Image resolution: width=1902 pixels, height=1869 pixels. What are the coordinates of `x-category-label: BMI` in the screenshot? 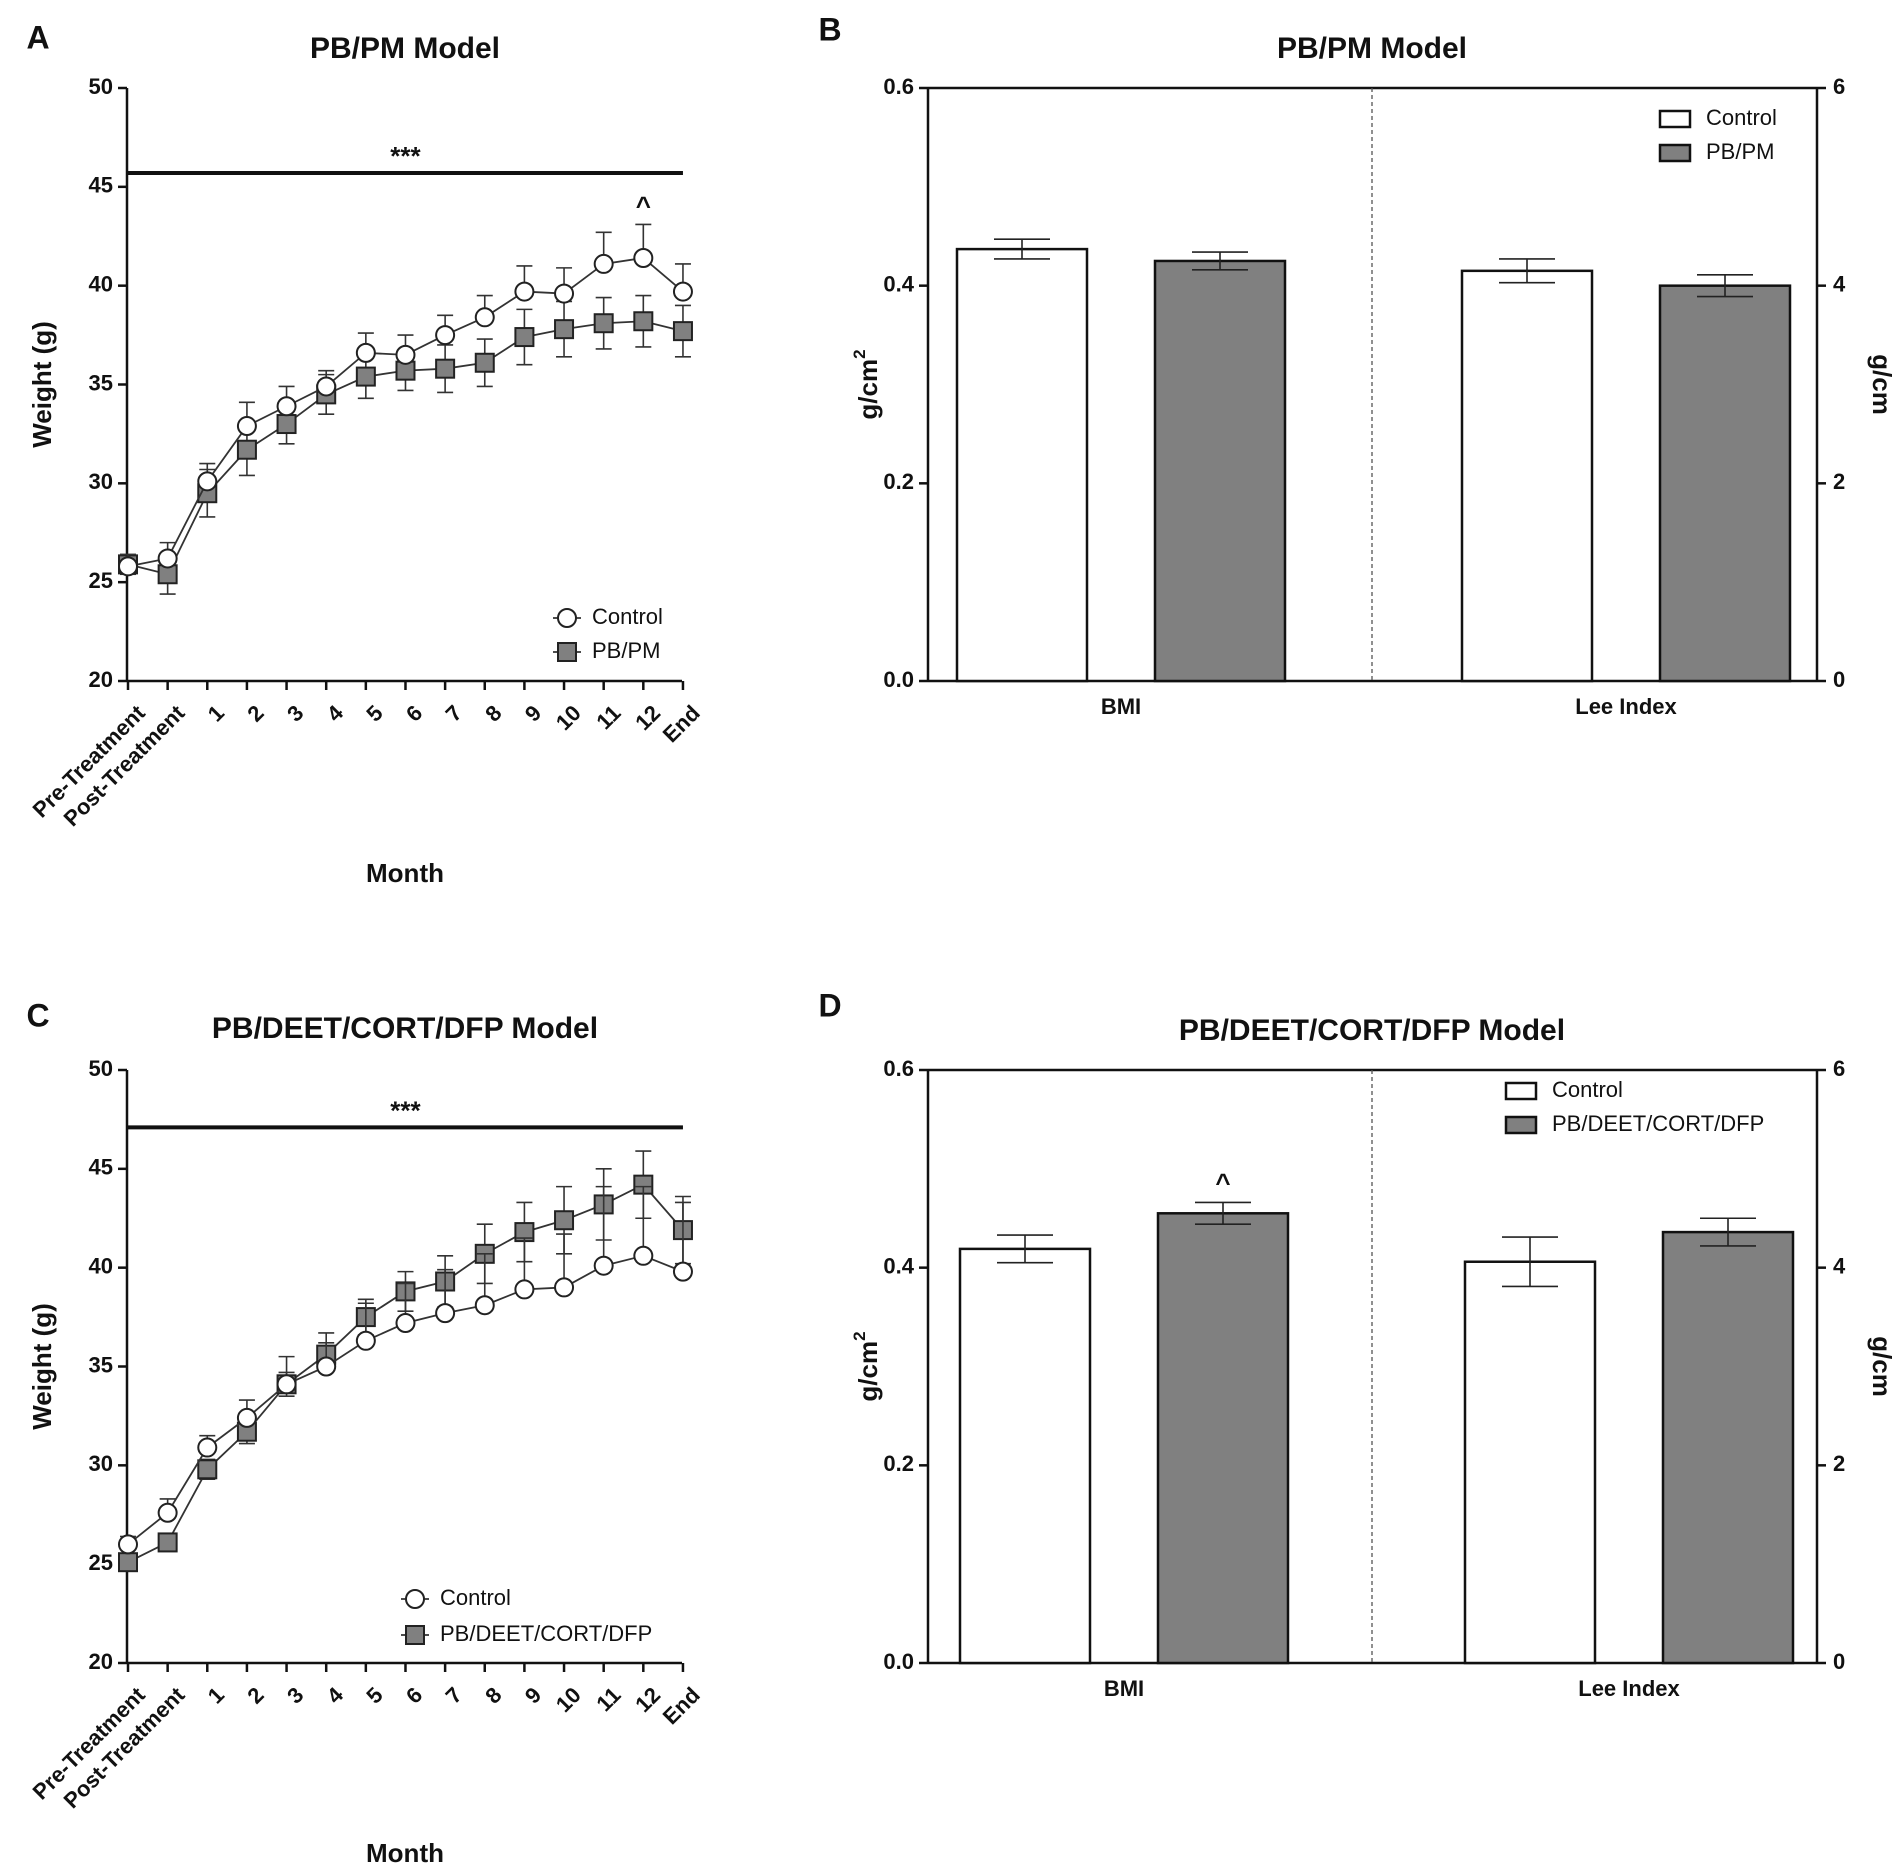 It's located at (1121, 706).